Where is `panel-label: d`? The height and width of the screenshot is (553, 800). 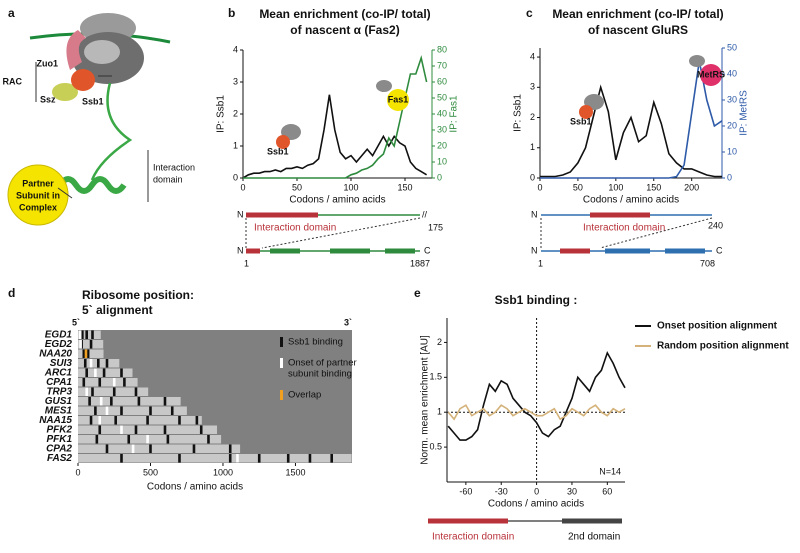 panel-label: d is located at coordinates (11, 293).